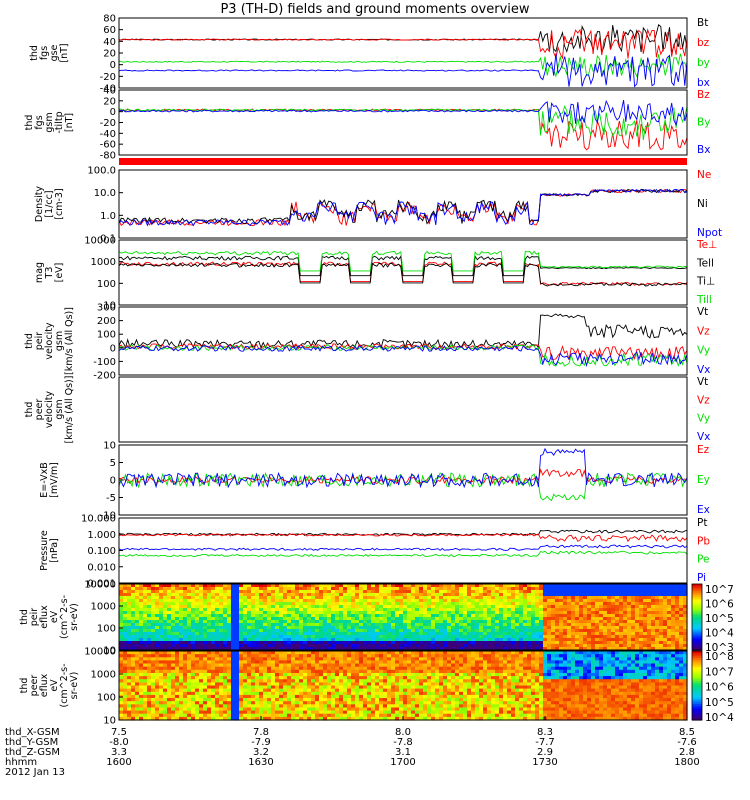 The image size is (750, 800). What do you see at coordinates (113, 463) in the screenshot?
I see `y-tick-label: 5` at bounding box center [113, 463].